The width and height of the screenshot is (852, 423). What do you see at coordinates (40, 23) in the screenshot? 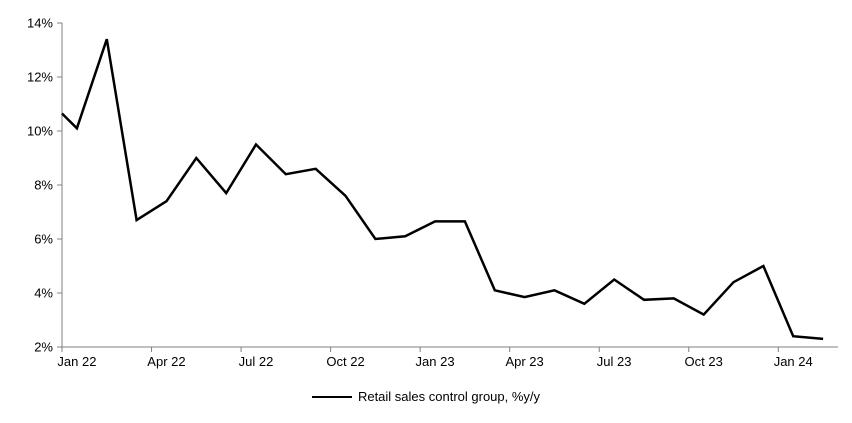
I see `y-tick-label: 14%` at bounding box center [40, 23].